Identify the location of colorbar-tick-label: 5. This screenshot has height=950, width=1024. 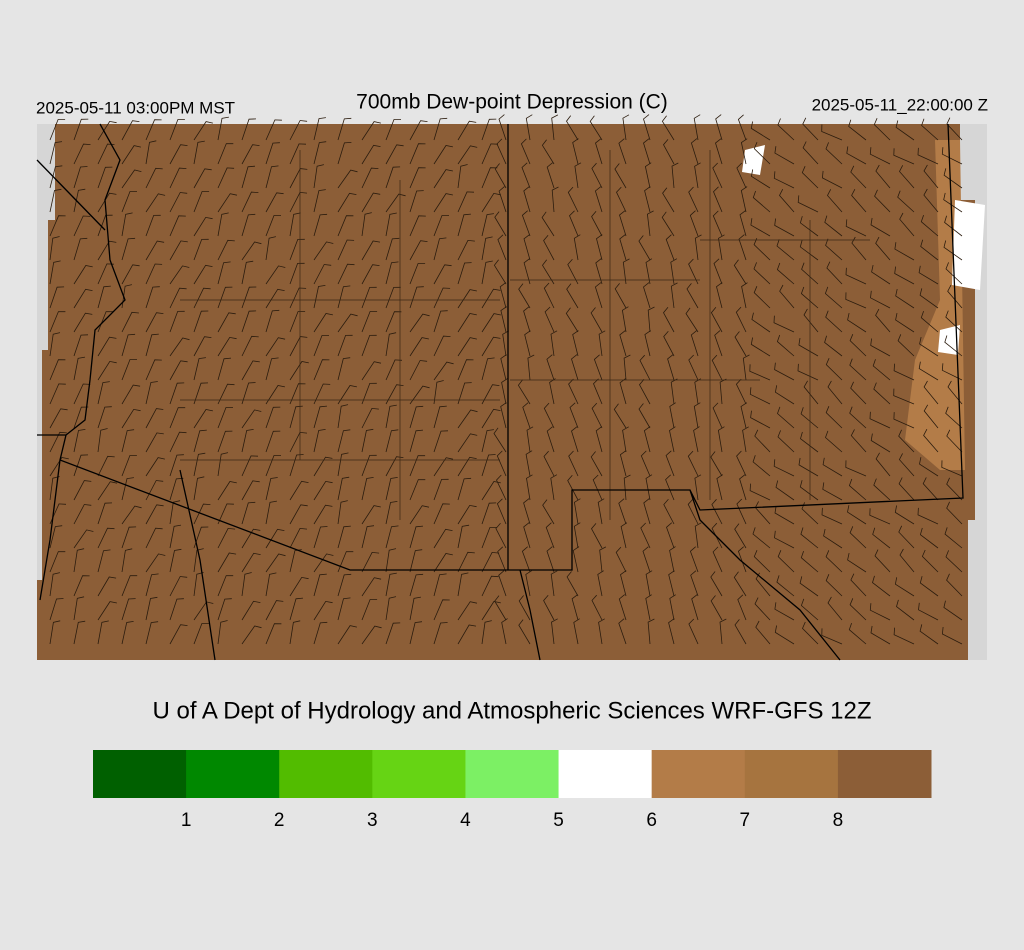
(558, 820).